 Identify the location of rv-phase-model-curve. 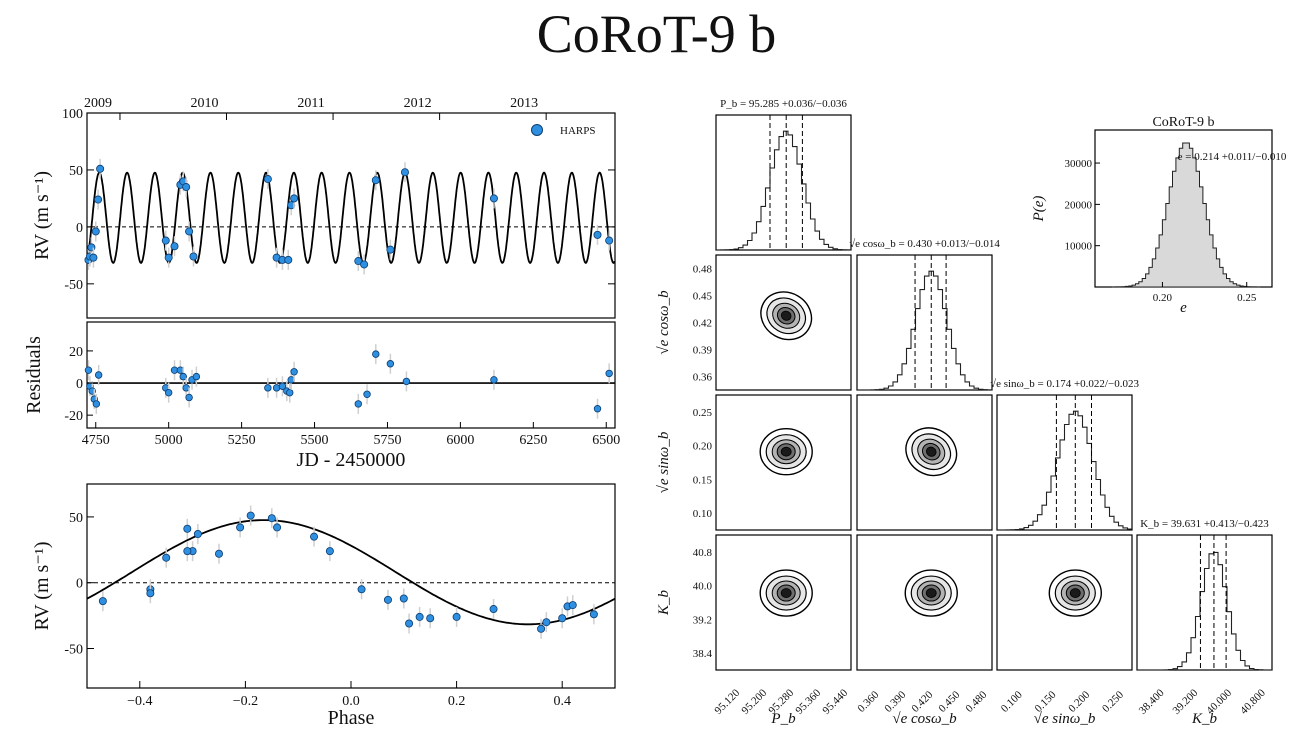
(351, 572).